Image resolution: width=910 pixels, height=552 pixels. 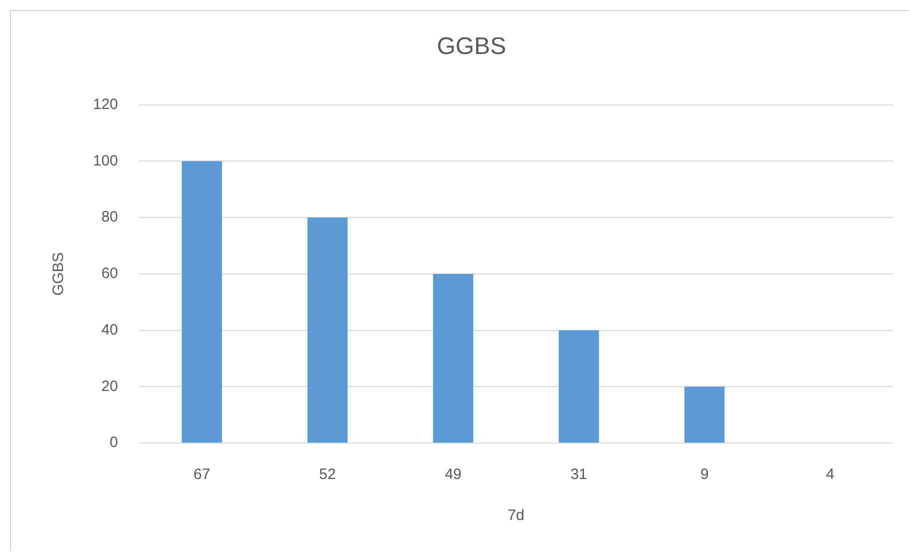 I want to click on x-tick-label: 31, so click(x=579, y=475).